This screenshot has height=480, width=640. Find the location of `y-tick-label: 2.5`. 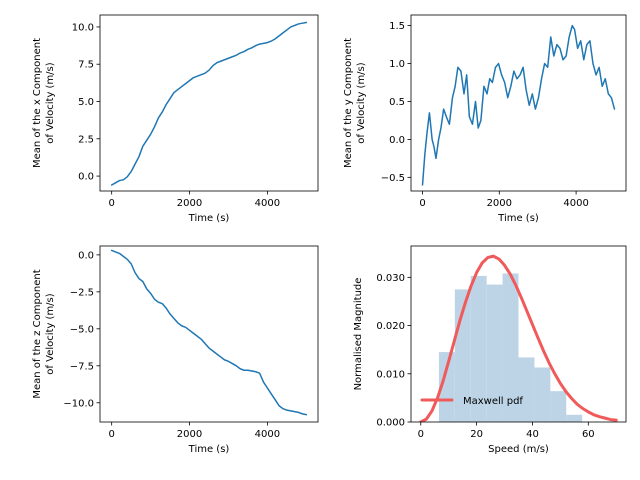

y-tick-label: 2.5 is located at coordinates (86, 139).